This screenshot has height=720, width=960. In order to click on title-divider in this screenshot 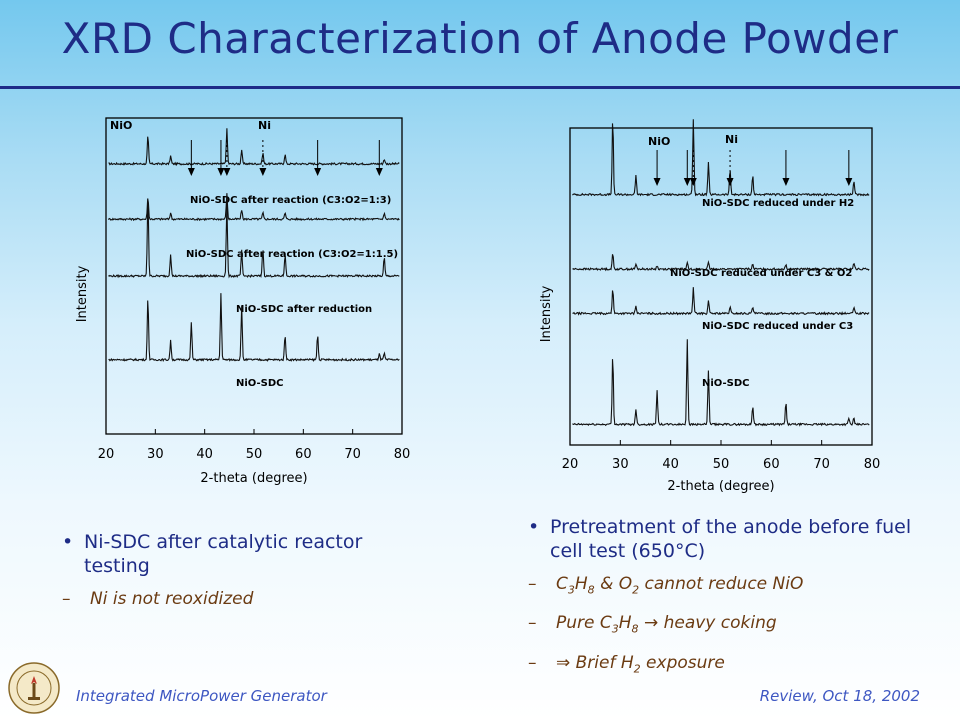, I will do `click(480, 87)`.